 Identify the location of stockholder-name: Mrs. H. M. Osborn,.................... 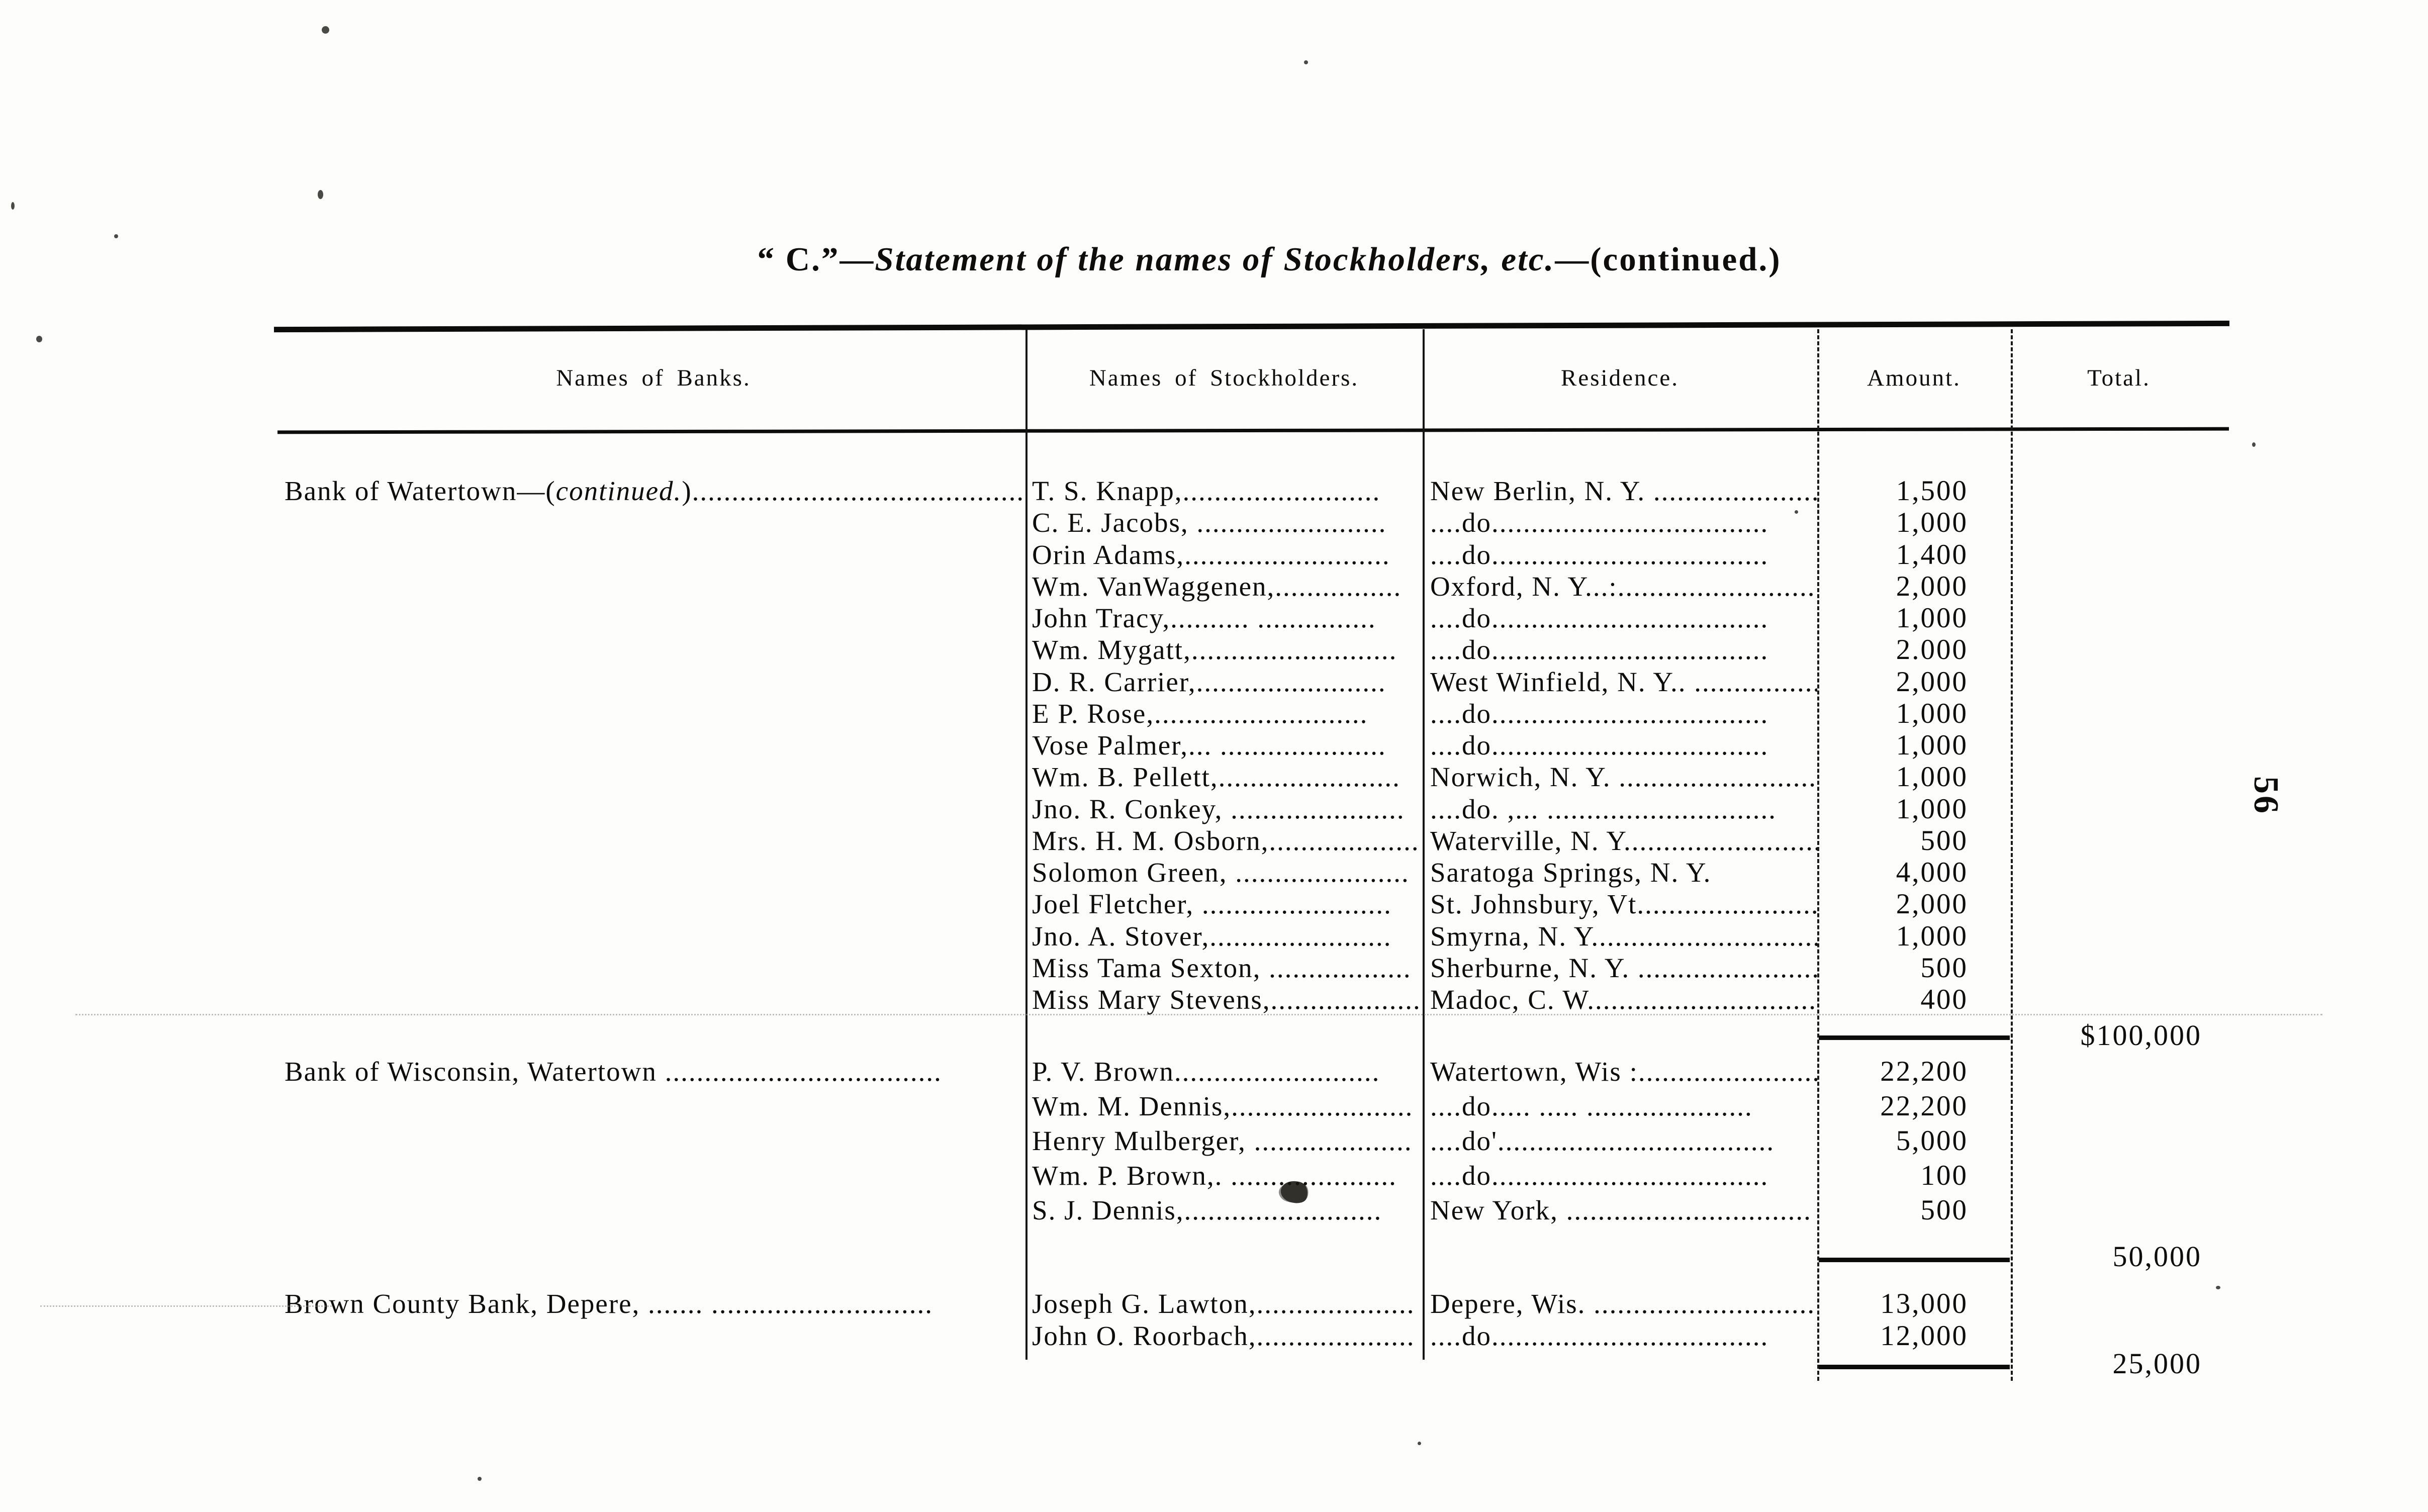
(1226, 840).